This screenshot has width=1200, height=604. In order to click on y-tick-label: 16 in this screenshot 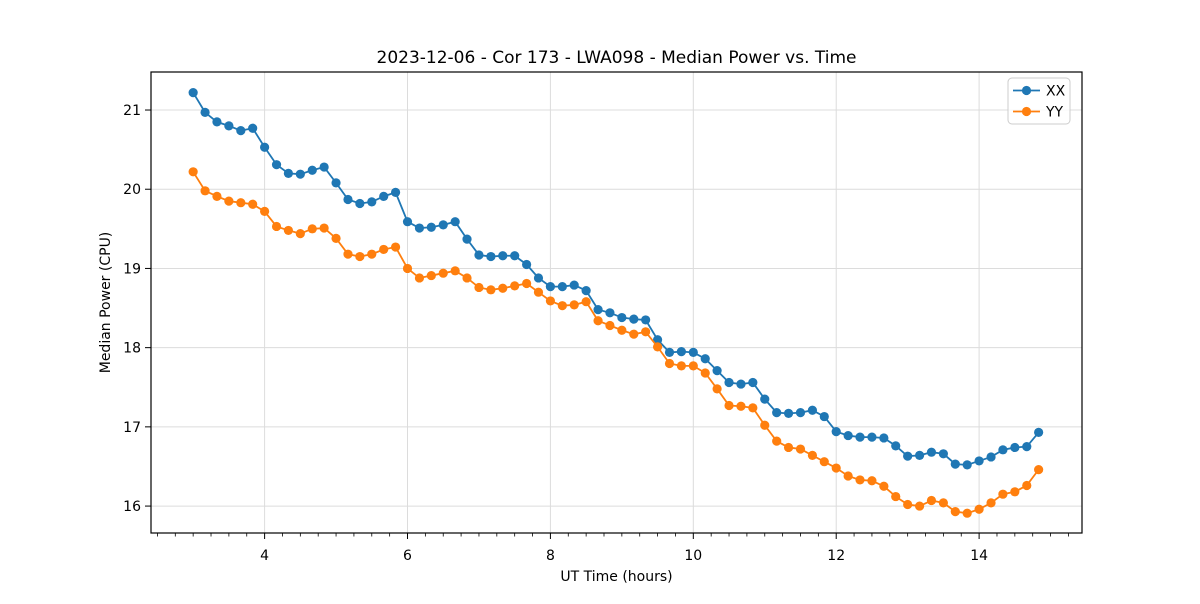, I will do `click(132, 507)`.